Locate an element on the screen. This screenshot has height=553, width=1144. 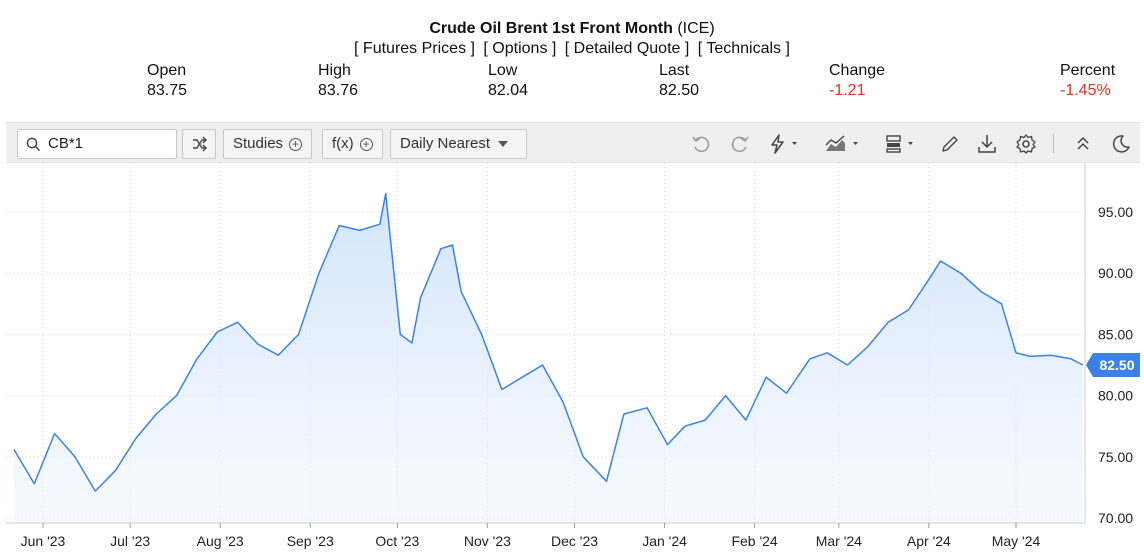
x-tick-label: Feb '24 is located at coordinates (754, 541).